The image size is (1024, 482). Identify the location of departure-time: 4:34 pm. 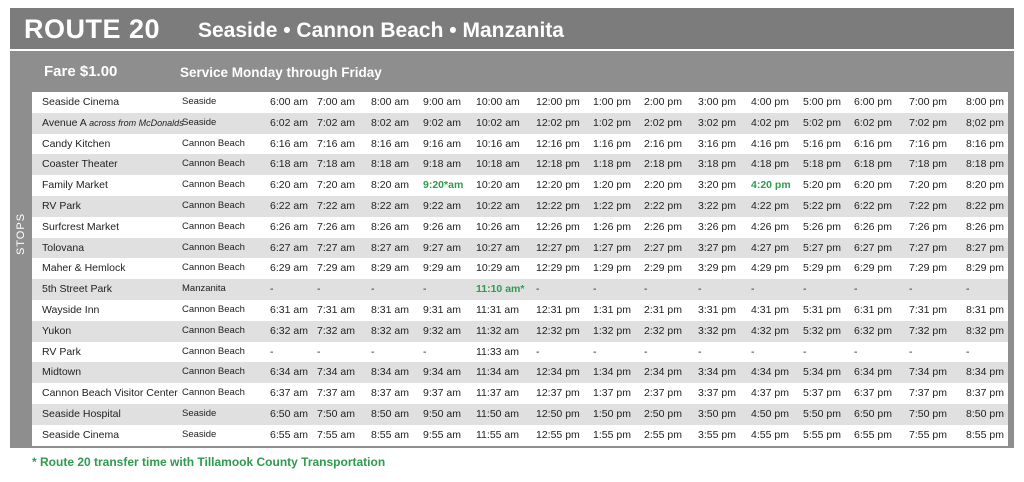
(770, 372).